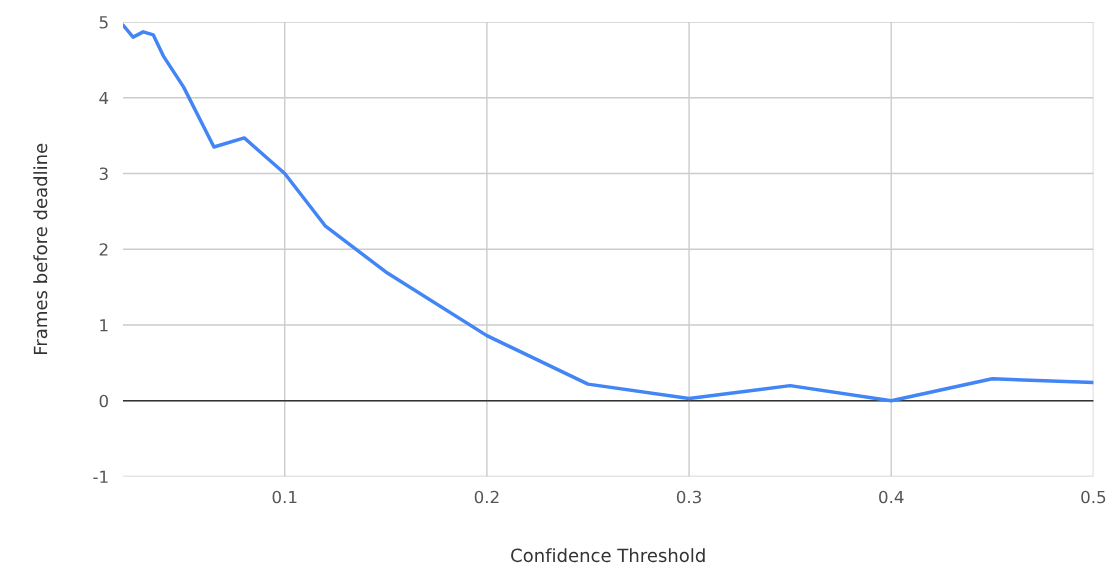 This screenshot has width=1118, height=579. Describe the element at coordinates (608, 555) in the screenshot. I see `x-axis-title: Confidence Threshold` at that location.